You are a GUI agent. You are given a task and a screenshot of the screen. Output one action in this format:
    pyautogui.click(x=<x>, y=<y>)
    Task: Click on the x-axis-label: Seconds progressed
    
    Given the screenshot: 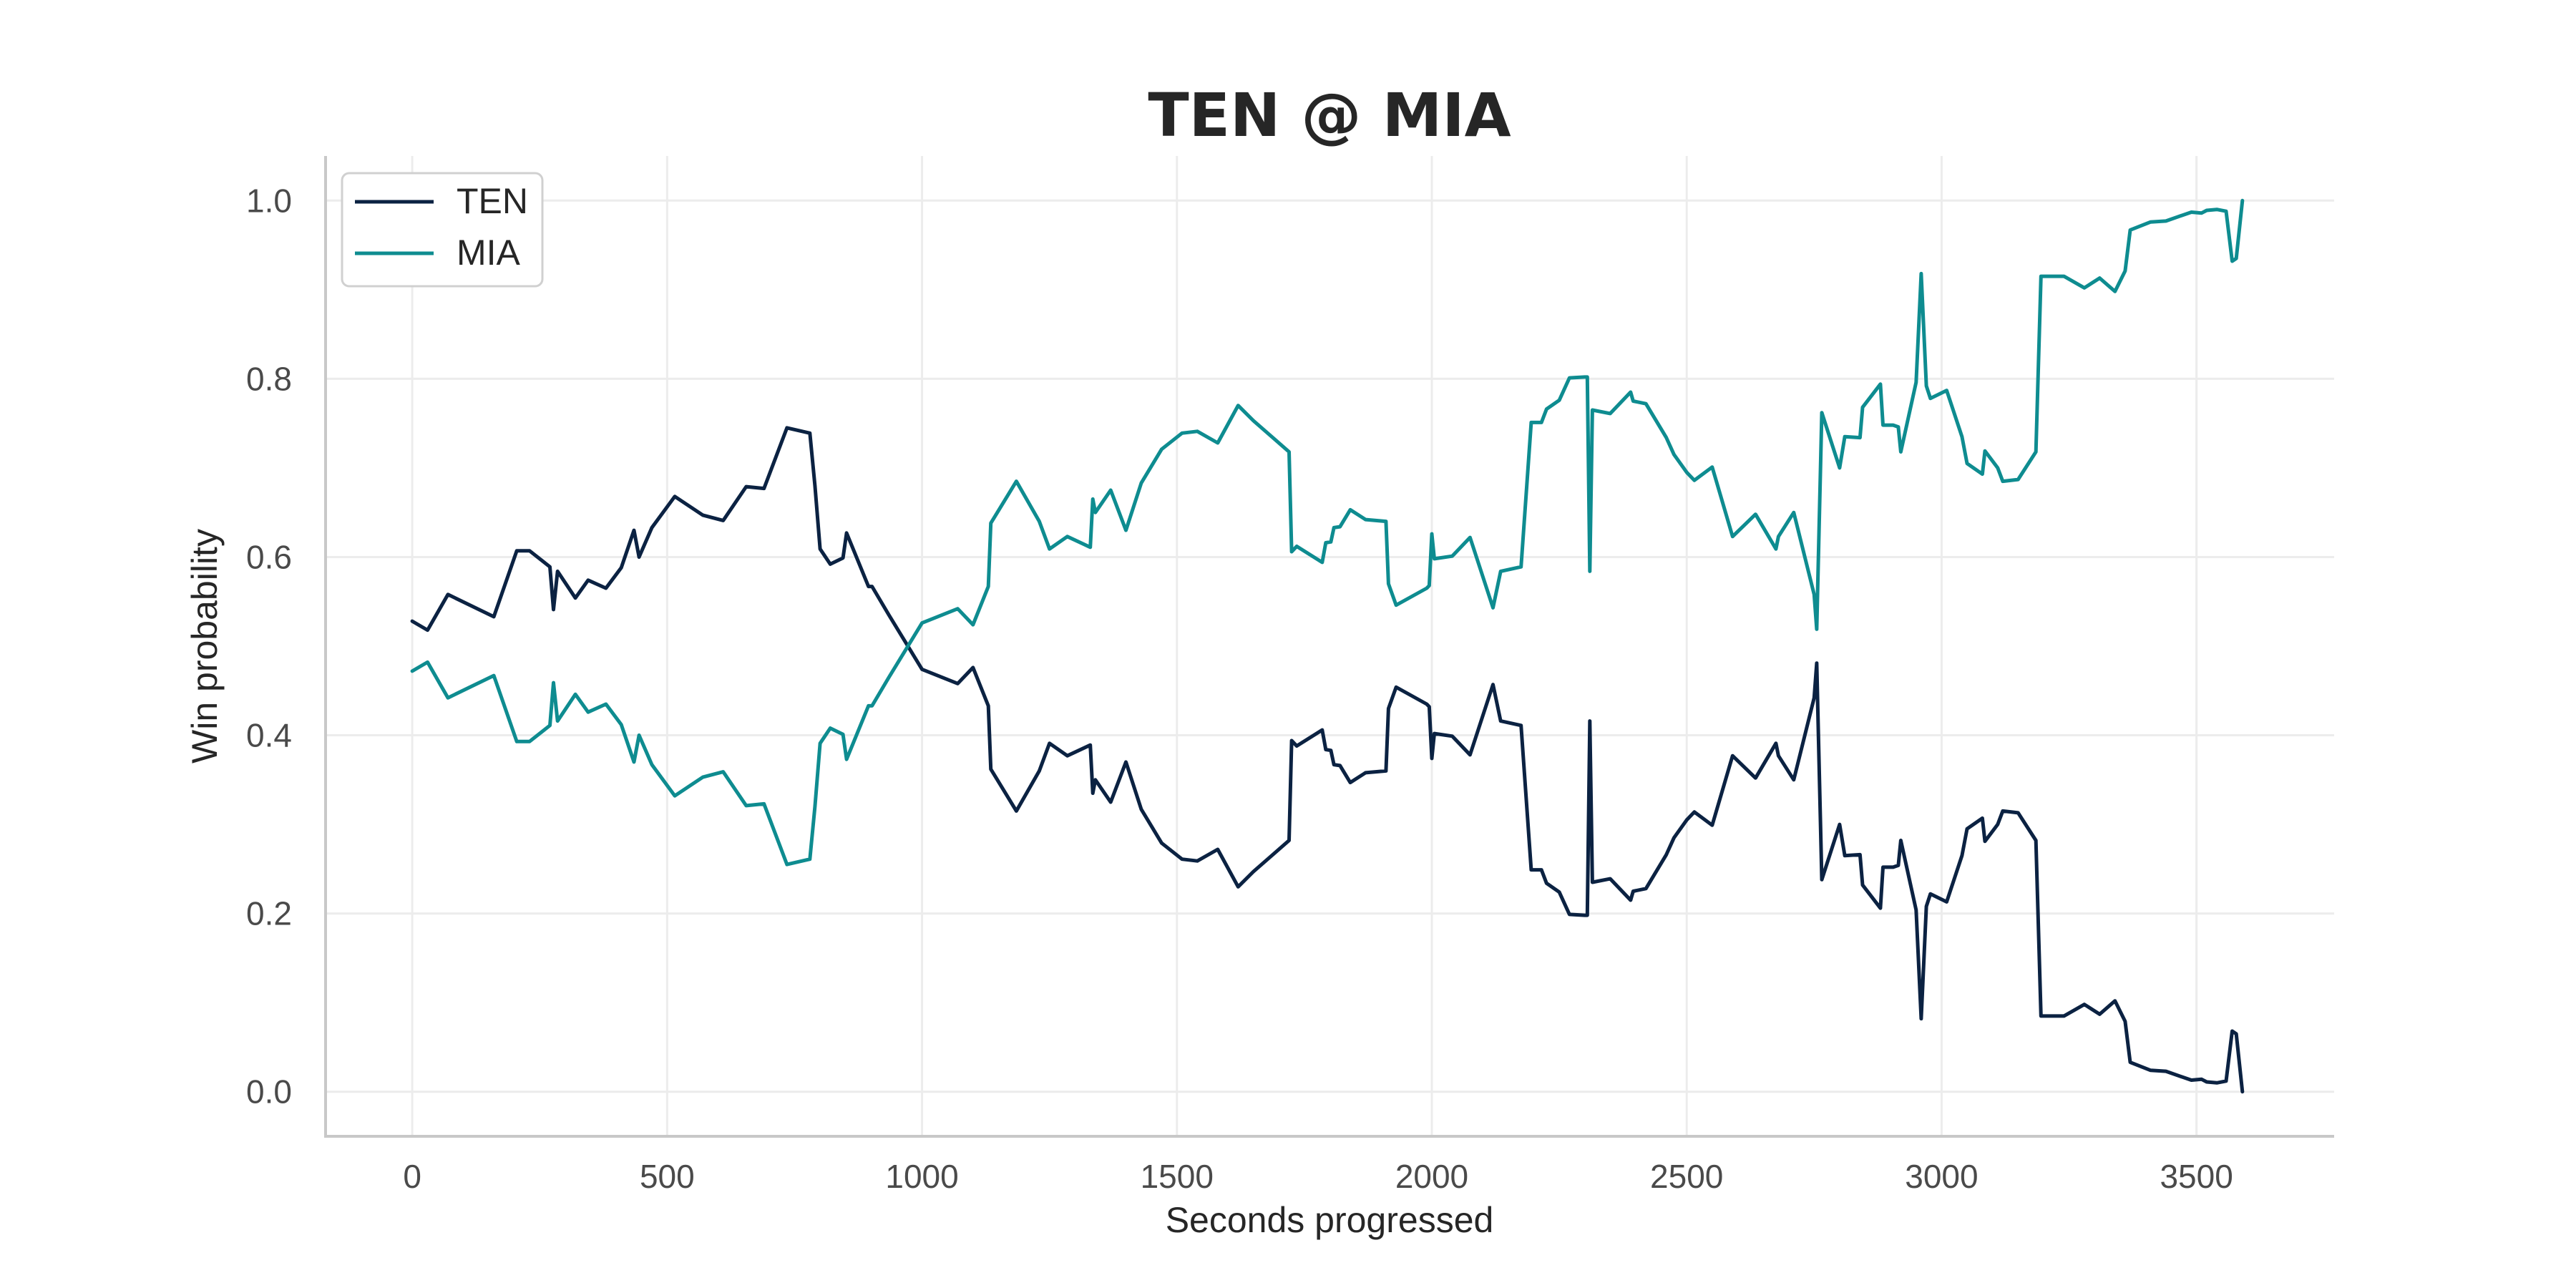 What is the action you would take?
    pyautogui.click(x=1330, y=1220)
    